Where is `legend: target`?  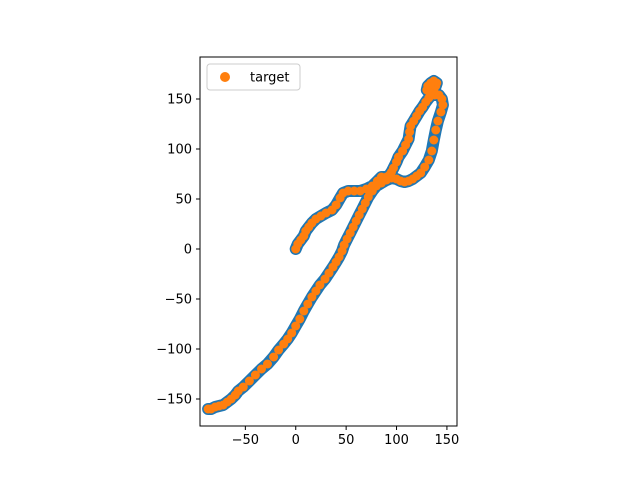 legend: target is located at coordinates (253, 77).